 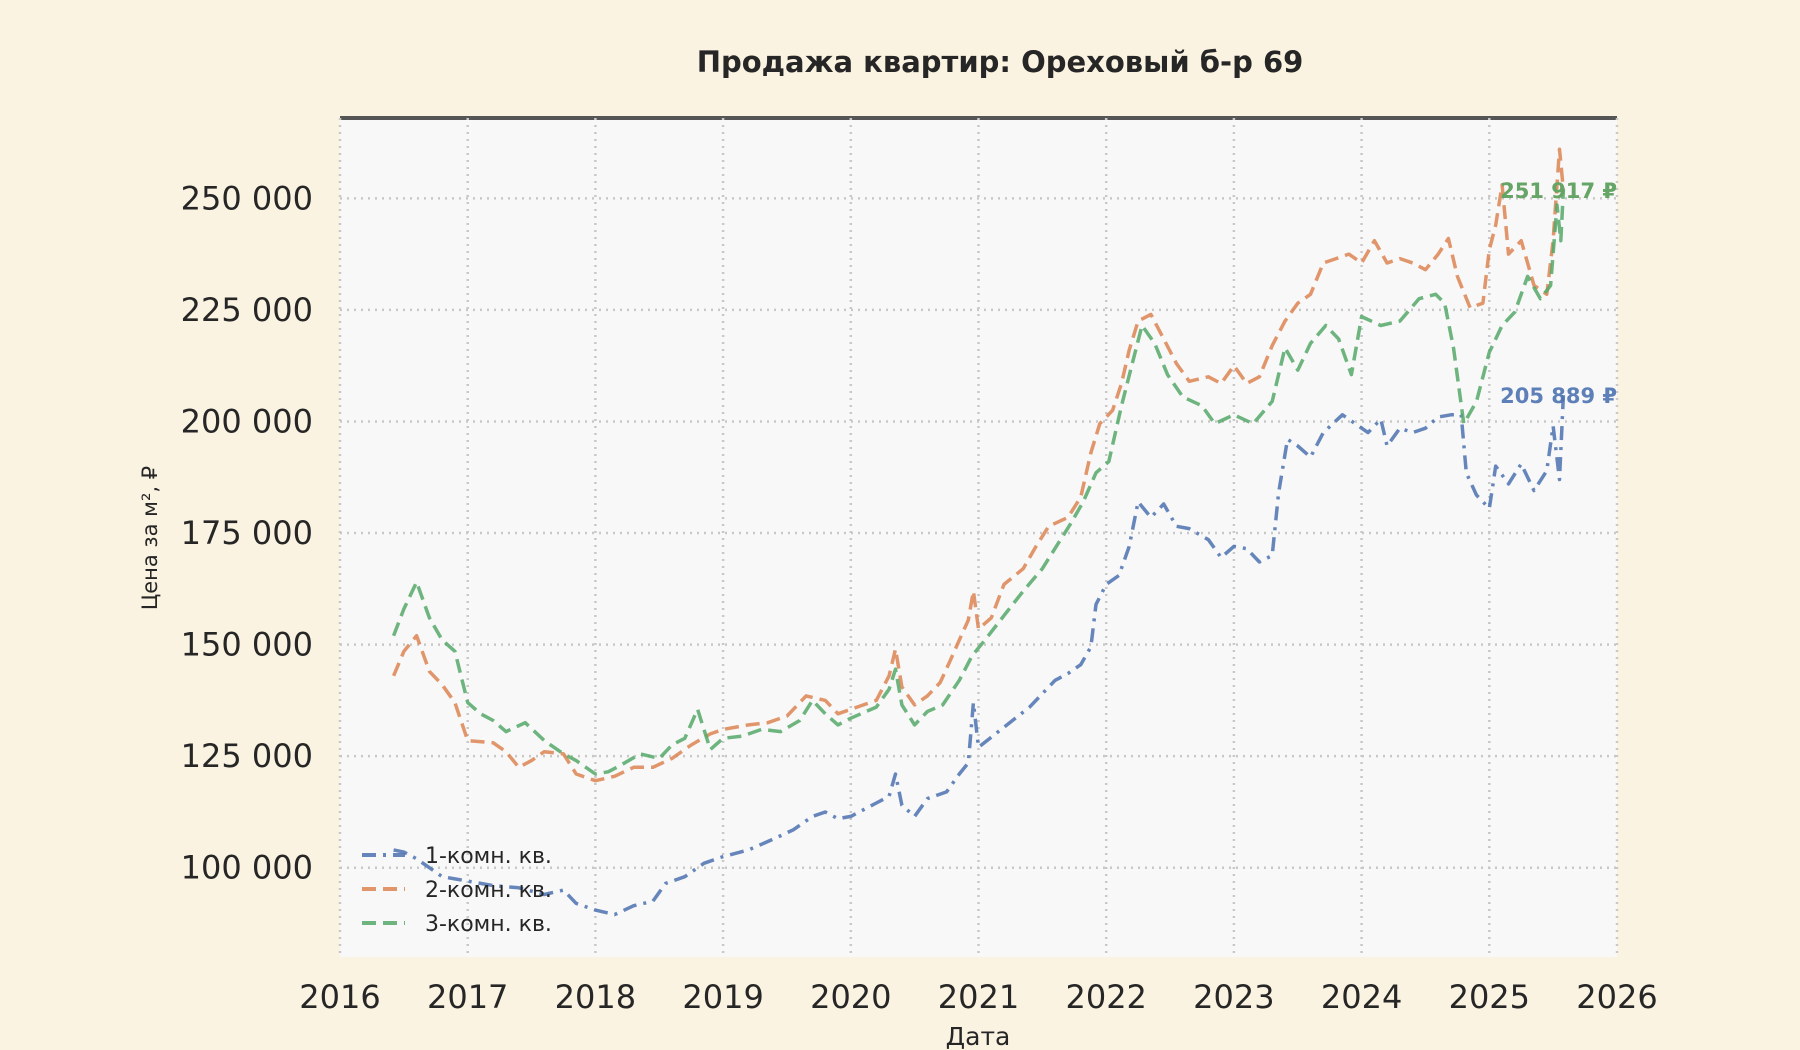 What do you see at coordinates (247, 198) in the screenshot?
I see `y-tick-label: 250 000` at bounding box center [247, 198].